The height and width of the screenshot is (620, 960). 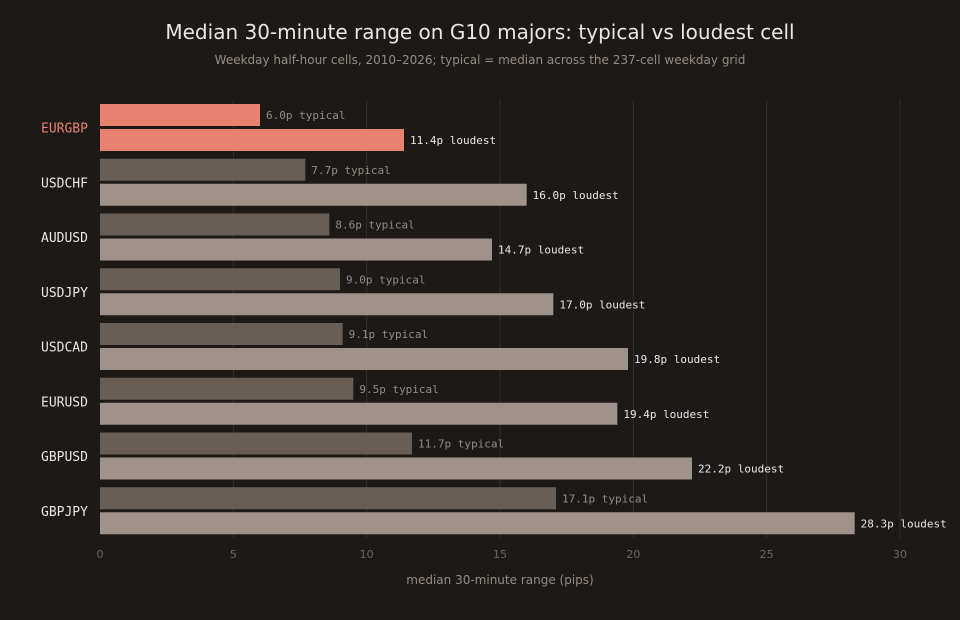 I want to click on typical-value-label: 8.6p typical, so click(x=374, y=225).